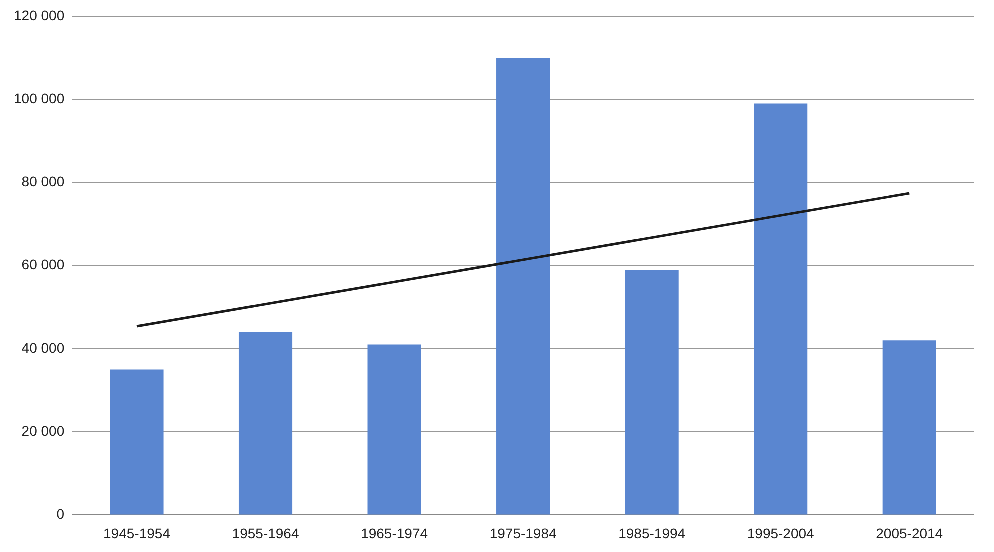 This screenshot has width=994, height=552. Describe the element at coordinates (43, 430) in the screenshot. I see `y-tick-label: 20 000` at that location.